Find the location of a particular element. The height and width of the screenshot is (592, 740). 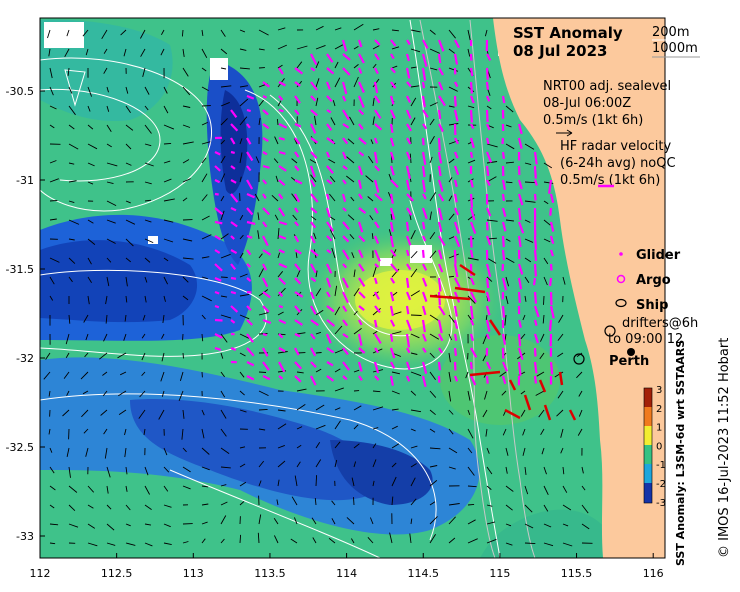

drifters-note-line-2: to 09:00 12 is located at coordinates (645, 339).